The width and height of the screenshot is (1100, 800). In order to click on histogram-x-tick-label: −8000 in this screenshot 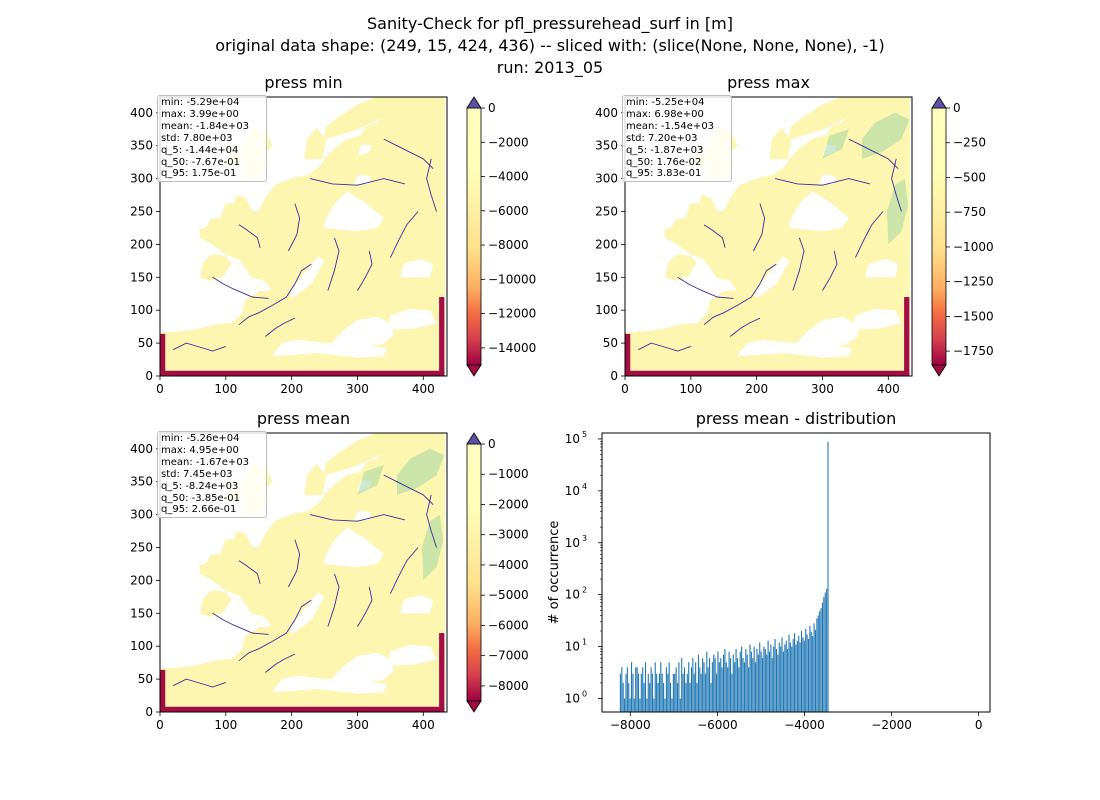, I will do `click(630, 725)`.